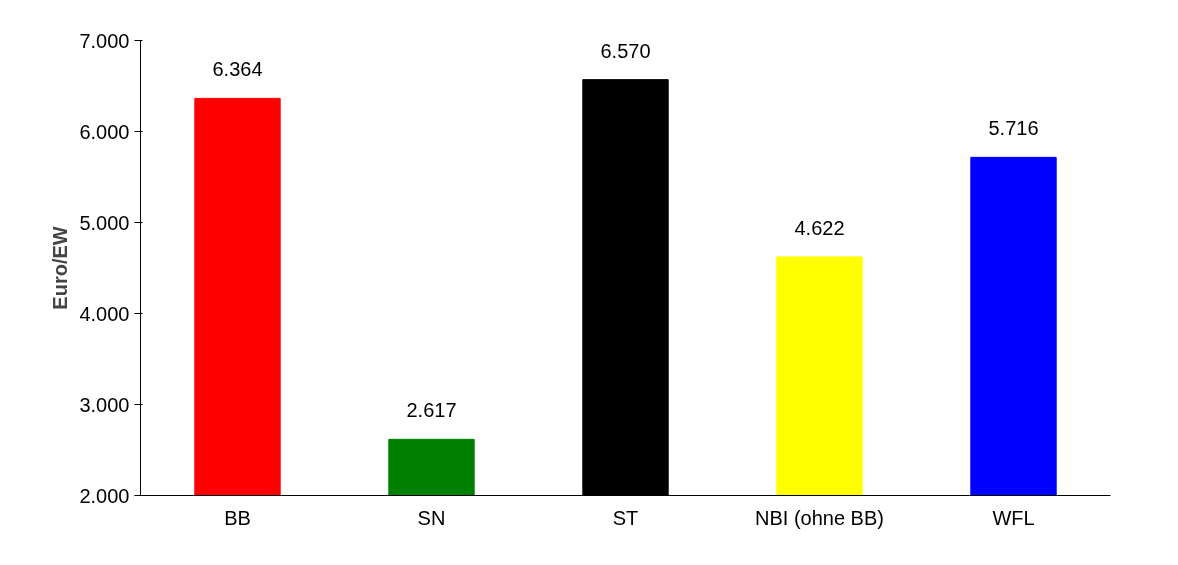 The height and width of the screenshot is (565, 1178). What do you see at coordinates (1013, 128) in the screenshot?
I see `data-label: 5.716` at bounding box center [1013, 128].